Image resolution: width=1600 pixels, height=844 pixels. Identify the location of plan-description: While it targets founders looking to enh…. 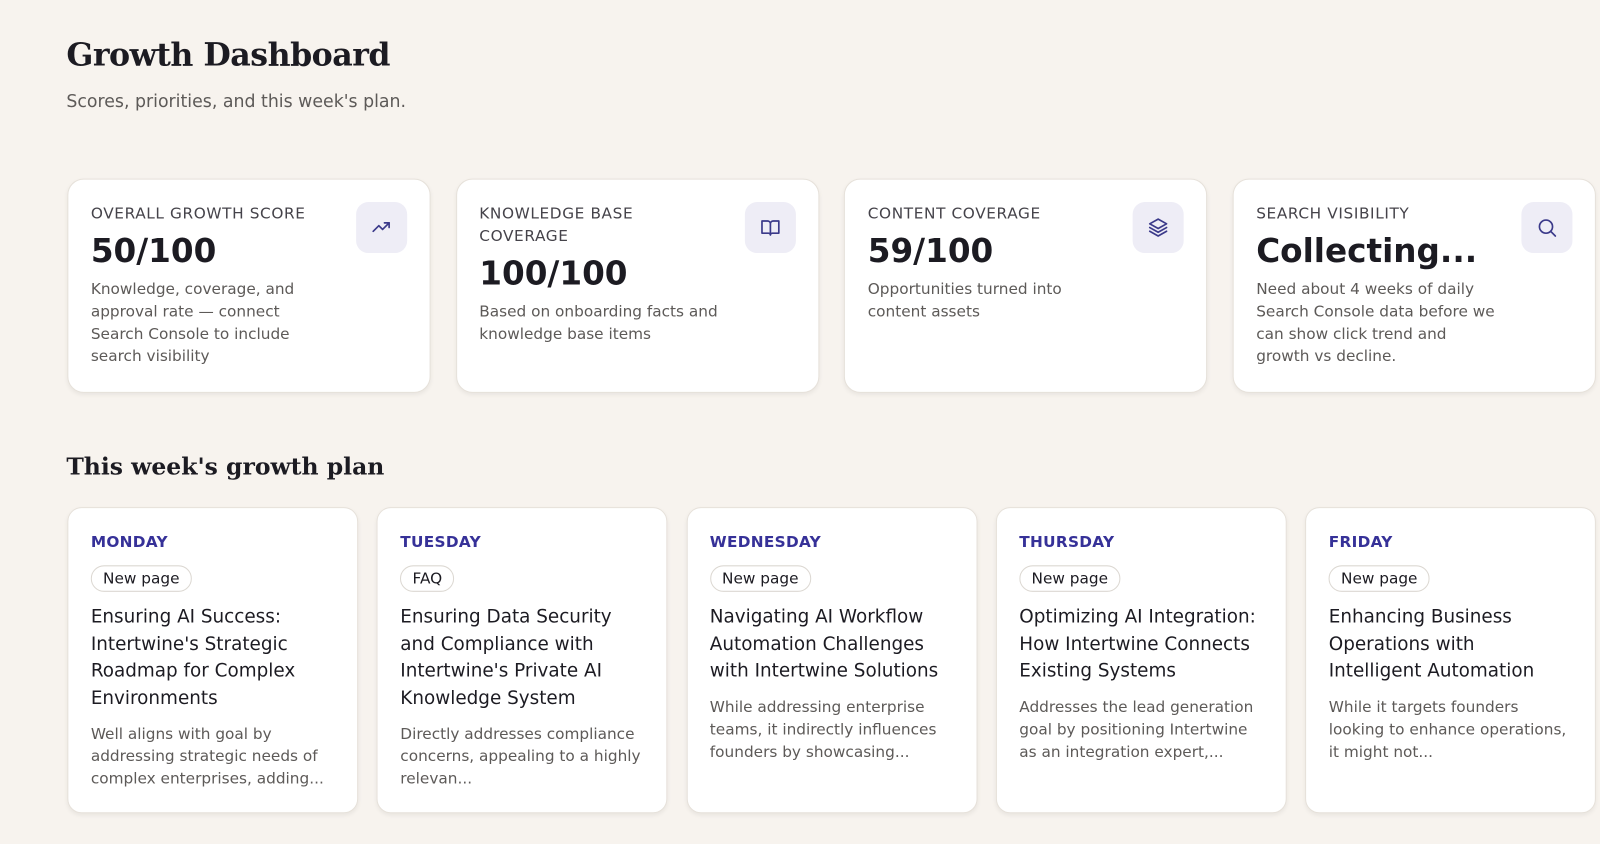
(1447, 729).